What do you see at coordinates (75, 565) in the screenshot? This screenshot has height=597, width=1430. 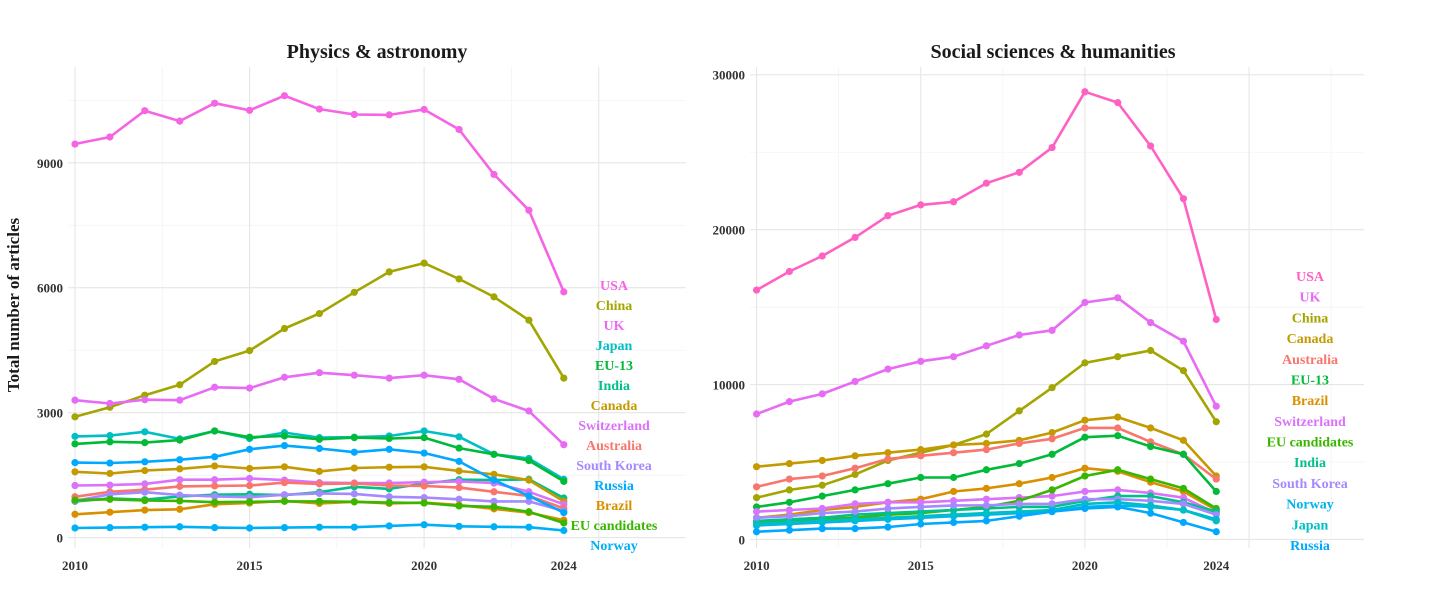 I see `x-tick-label: 2010` at bounding box center [75, 565].